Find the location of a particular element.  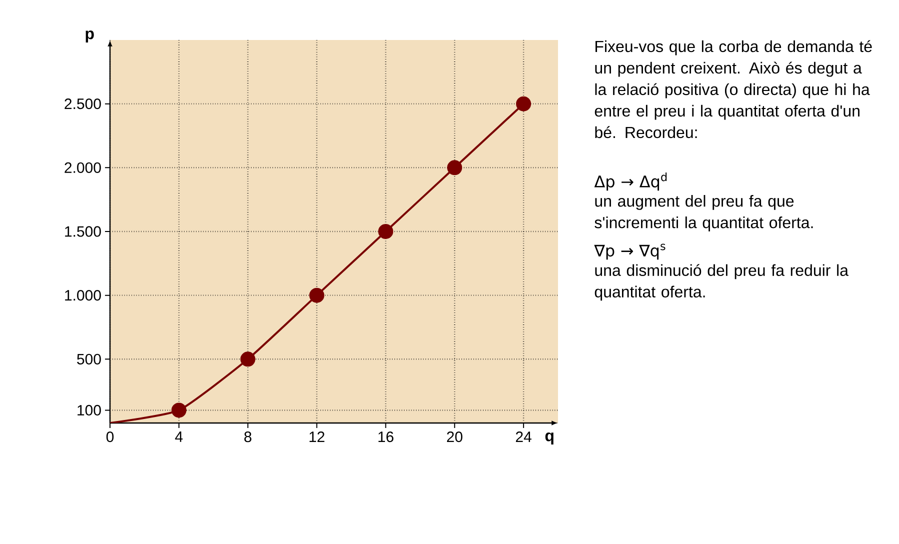

y-tick-label: 500 is located at coordinates (89, 359).